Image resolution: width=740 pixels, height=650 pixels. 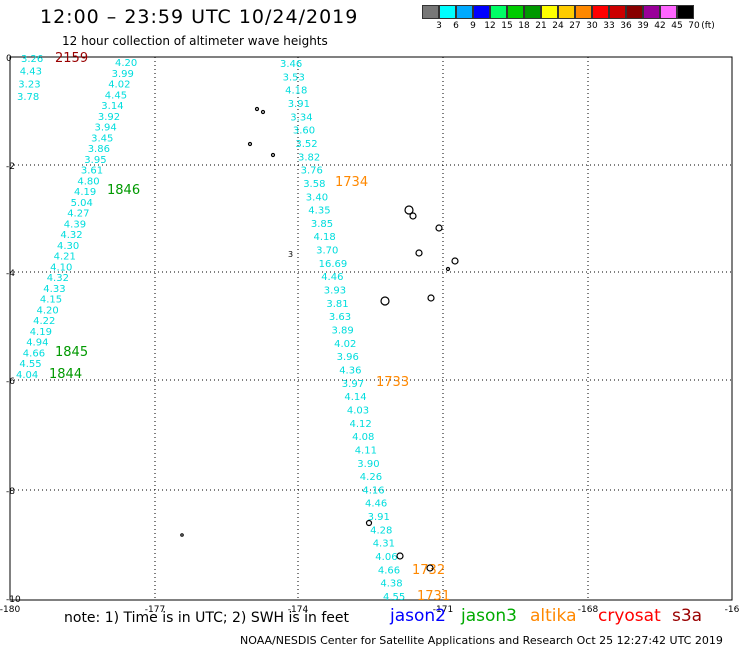 I want to click on wave-height-label: 4.12, so click(x=361, y=424).